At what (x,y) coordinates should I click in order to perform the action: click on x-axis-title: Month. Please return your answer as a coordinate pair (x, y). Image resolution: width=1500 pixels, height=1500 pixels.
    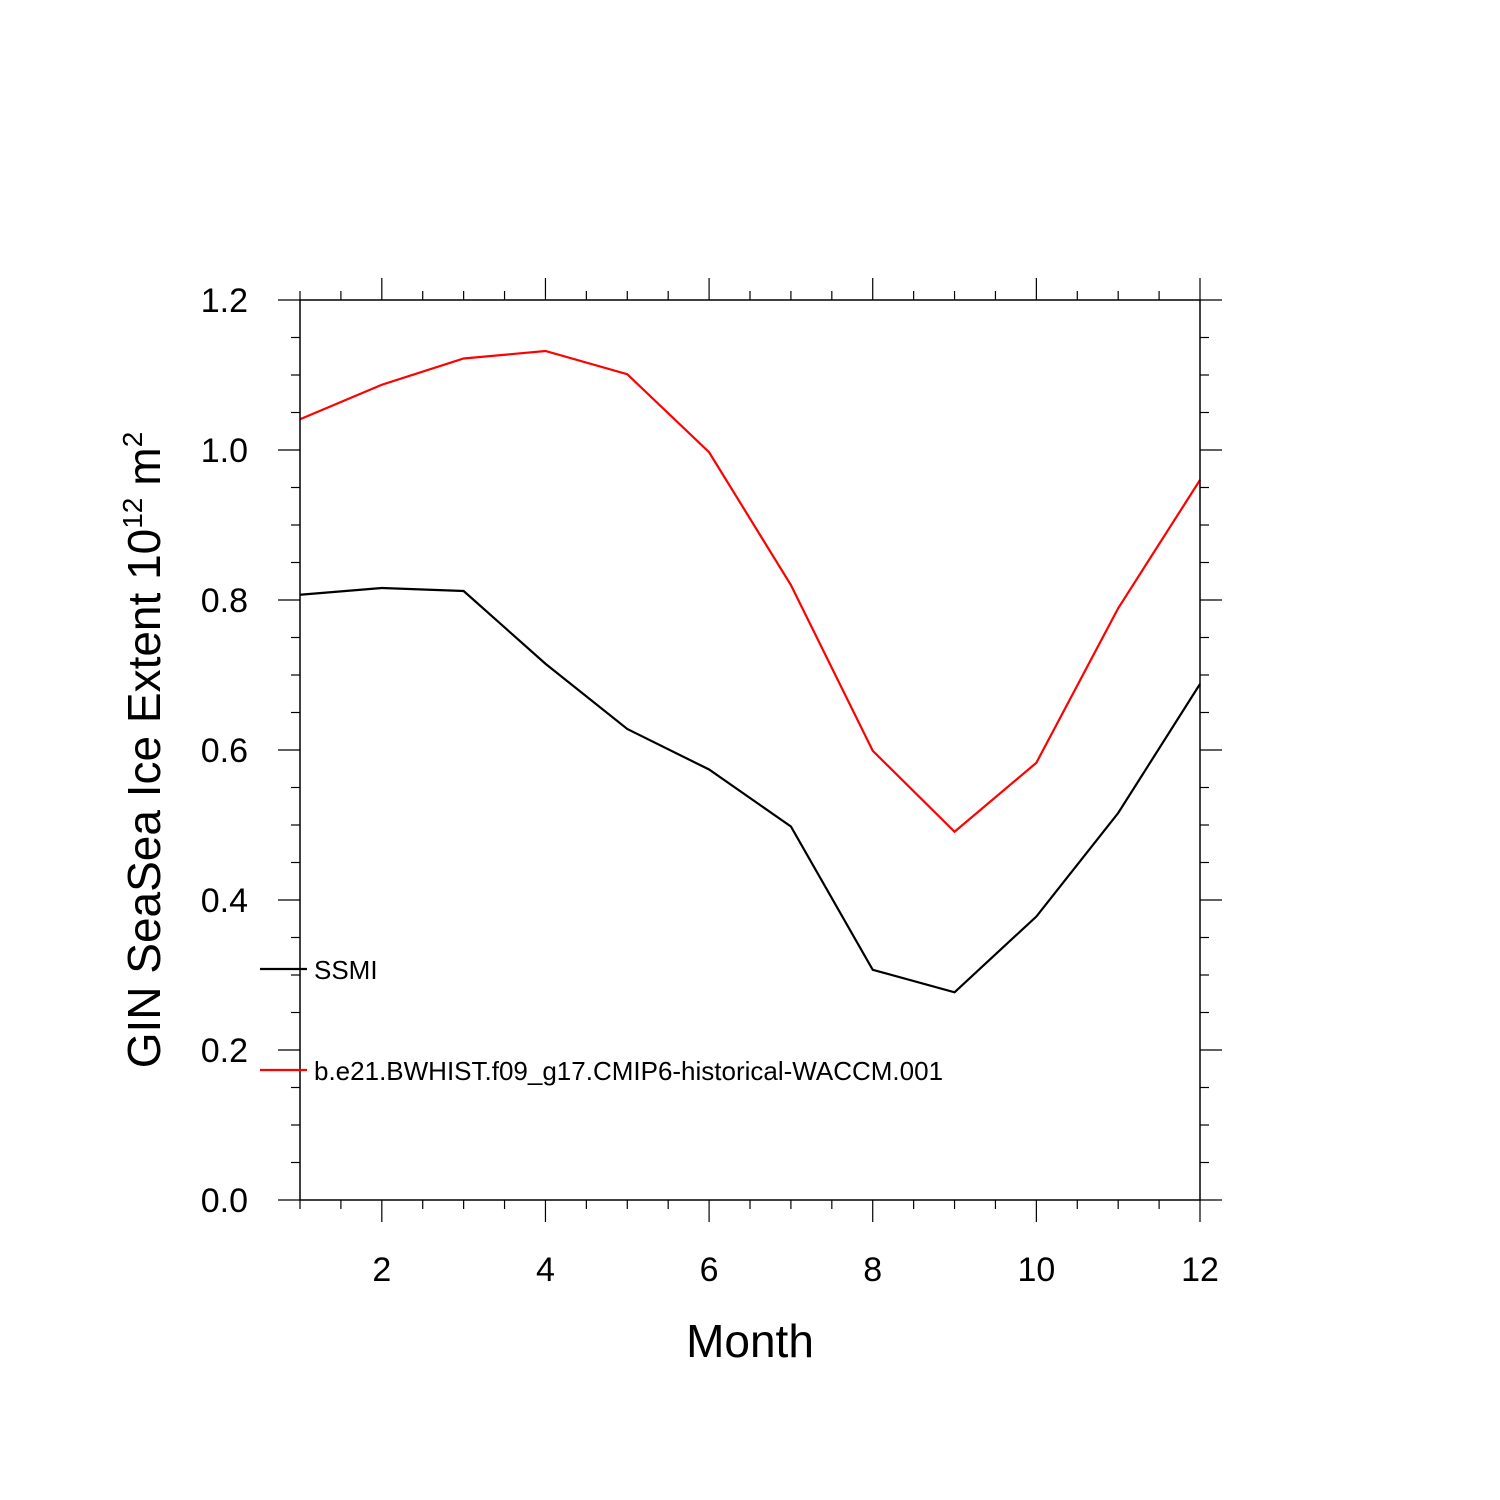
    Looking at the image, I should click on (750, 1341).